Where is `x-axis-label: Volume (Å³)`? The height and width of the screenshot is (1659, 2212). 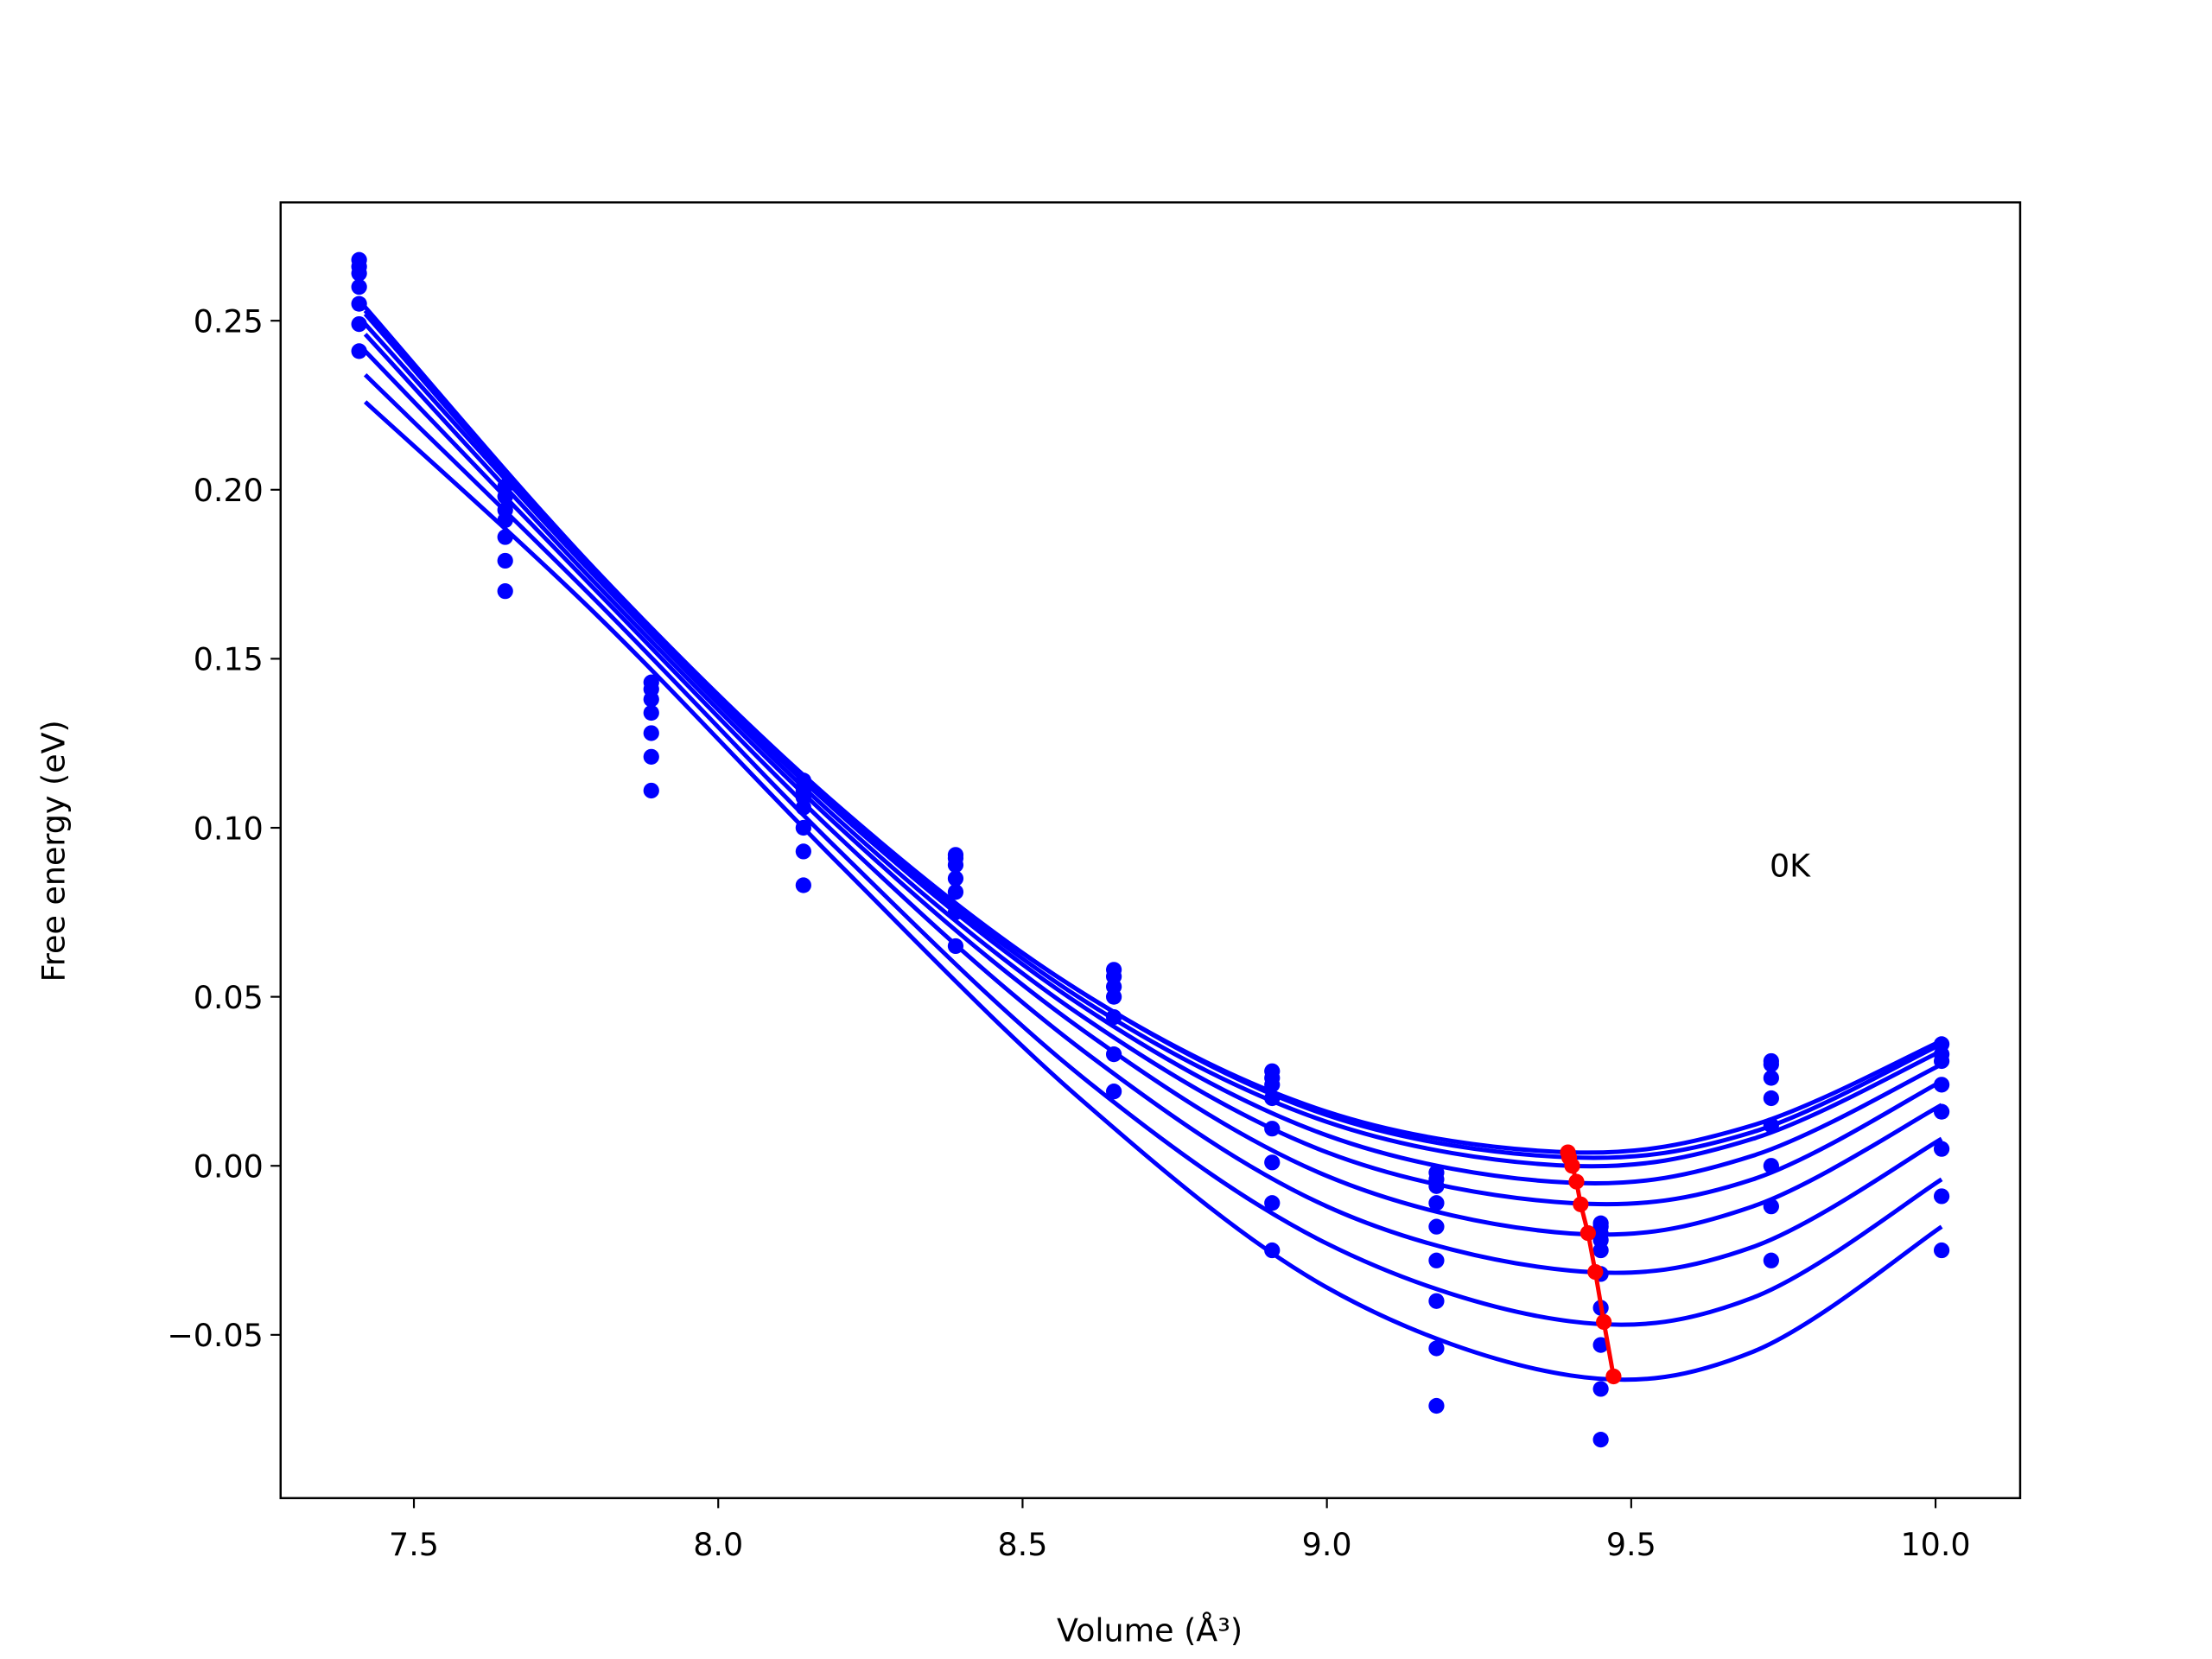 x-axis-label: Volume (Å³) is located at coordinates (1150, 1630).